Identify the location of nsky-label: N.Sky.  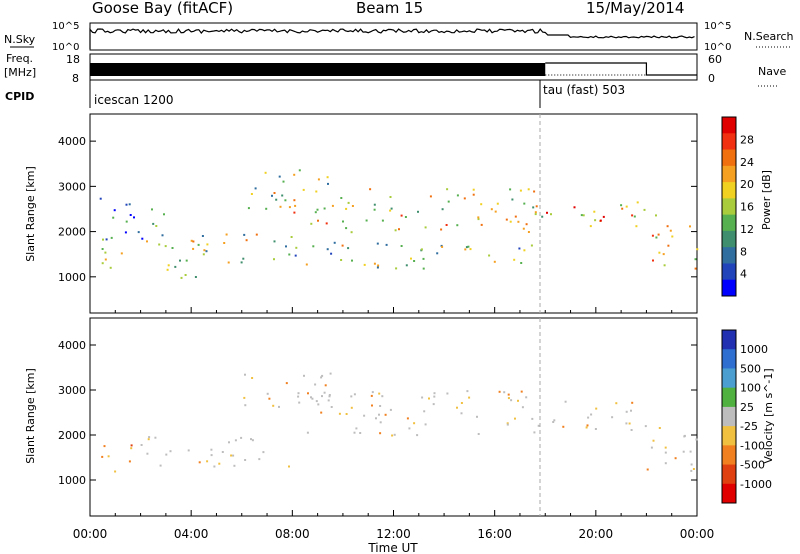
(20, 39).